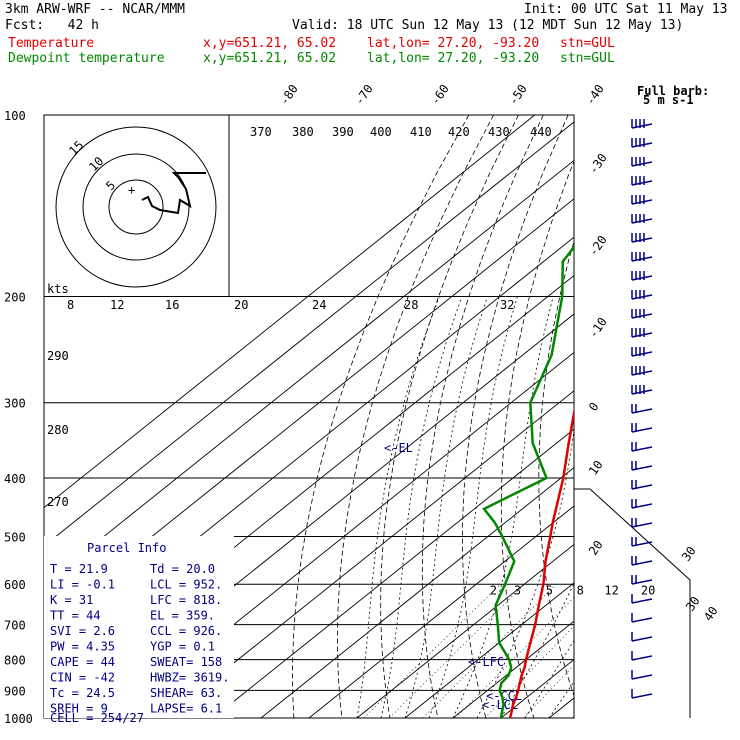 The width and height of the screenshot is (740, 740). Describe the element at coordinates (110, 185) in the screenshot. I see `hodograph-ring-label: 5` at that location.